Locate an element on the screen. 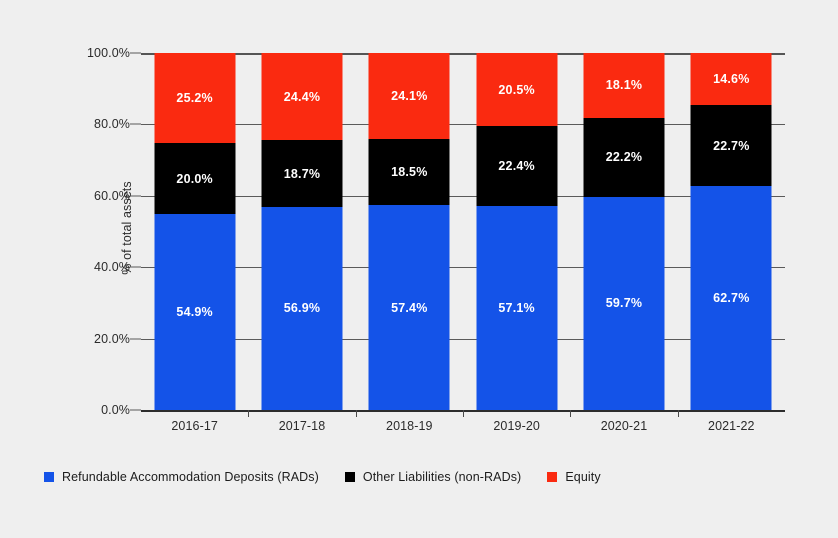  stacked-bar: 56.9% 18.7% 24.4% is located at coordinates (302, 231).